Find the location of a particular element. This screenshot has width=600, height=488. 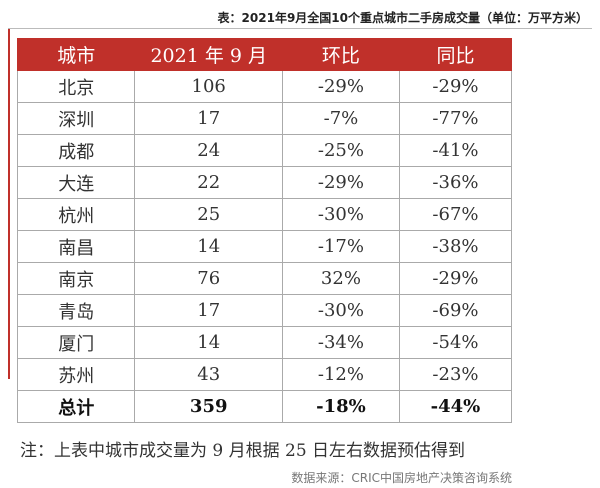

note: 注：上表中城市成交量为 9 月根据 25 日左右数据预估得到 is located at coordinates (243, 451).